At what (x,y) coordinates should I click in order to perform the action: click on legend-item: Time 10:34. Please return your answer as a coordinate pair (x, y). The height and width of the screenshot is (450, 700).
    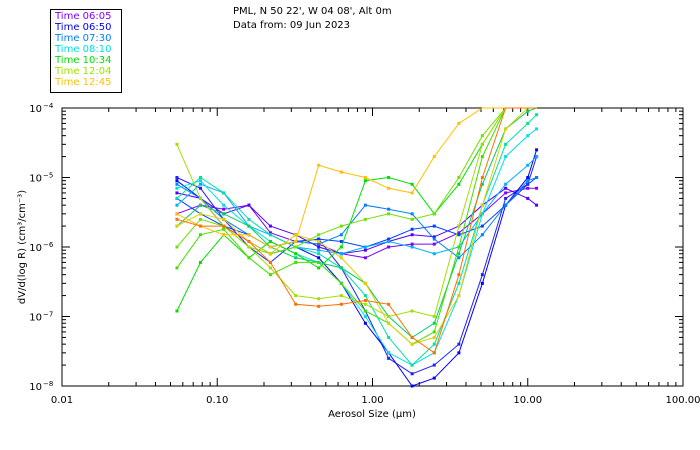
    Looking at the image, I should click on (83, 60).